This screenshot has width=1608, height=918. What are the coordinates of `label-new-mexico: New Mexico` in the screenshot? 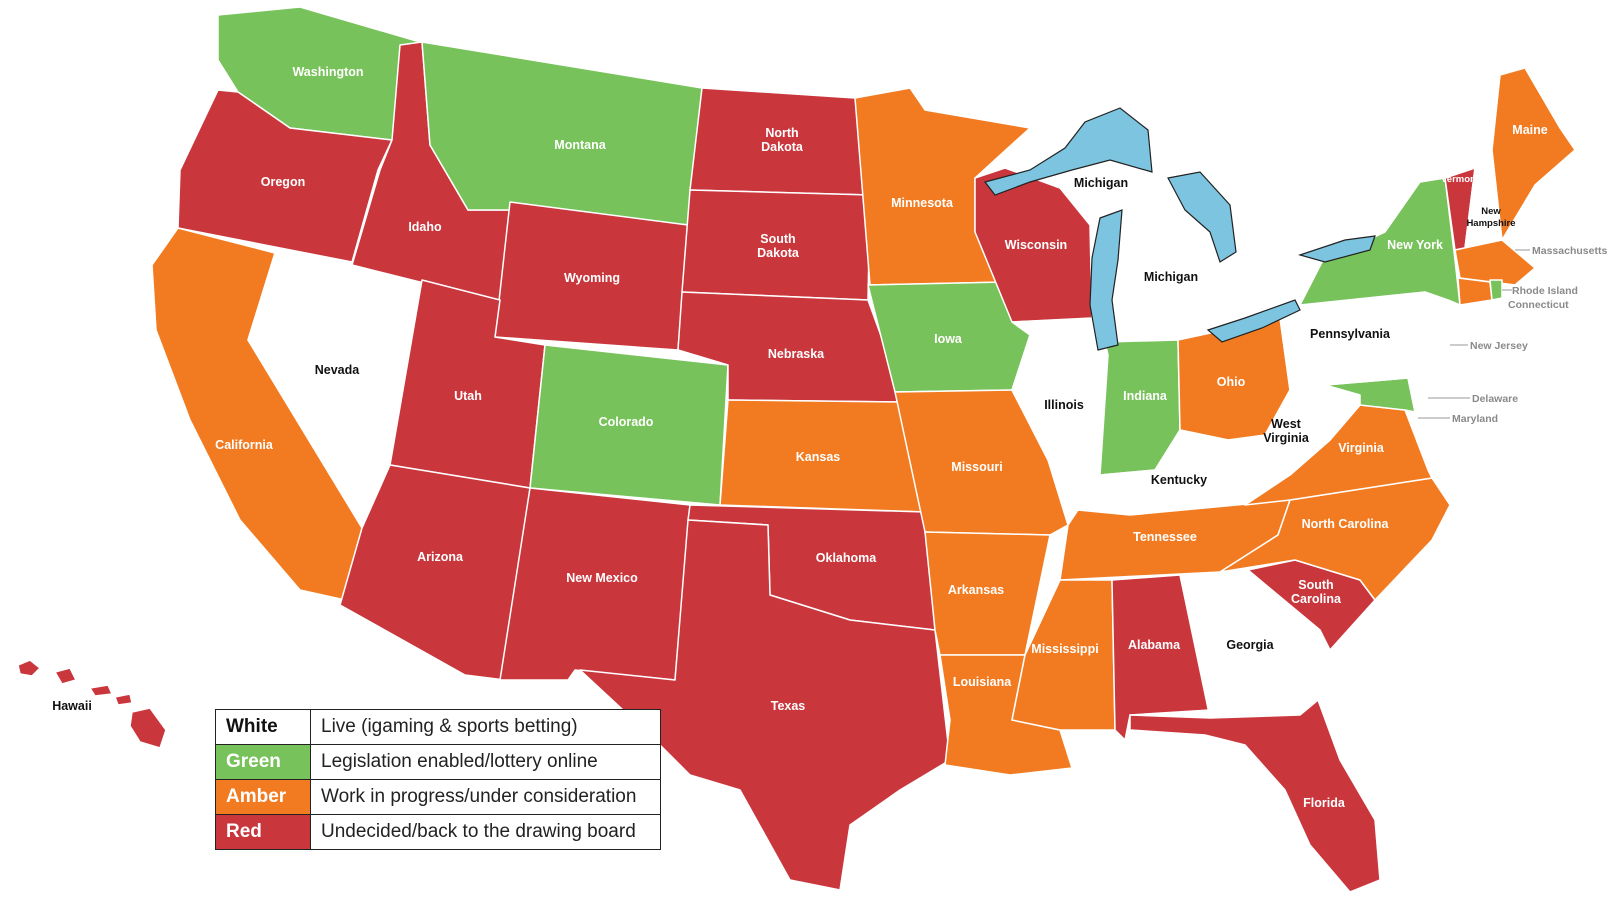 It's located at (602, 578).